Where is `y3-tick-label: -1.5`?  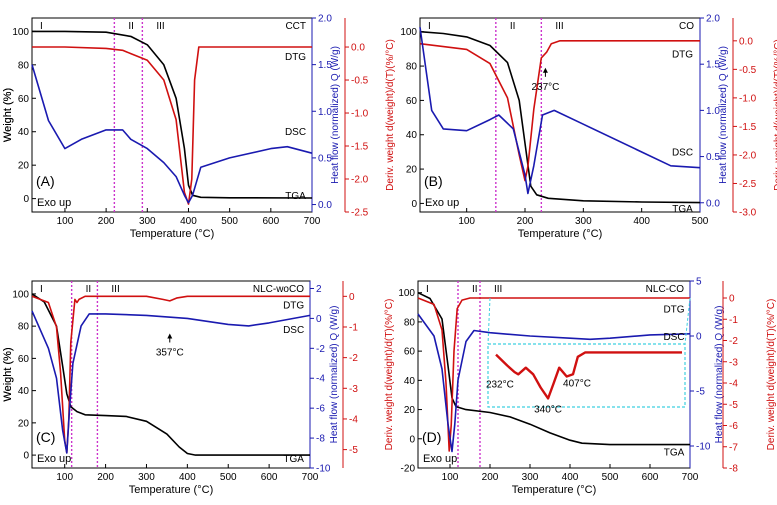 y3-tick-label: -1.5 is located at coordinates (360, 147).